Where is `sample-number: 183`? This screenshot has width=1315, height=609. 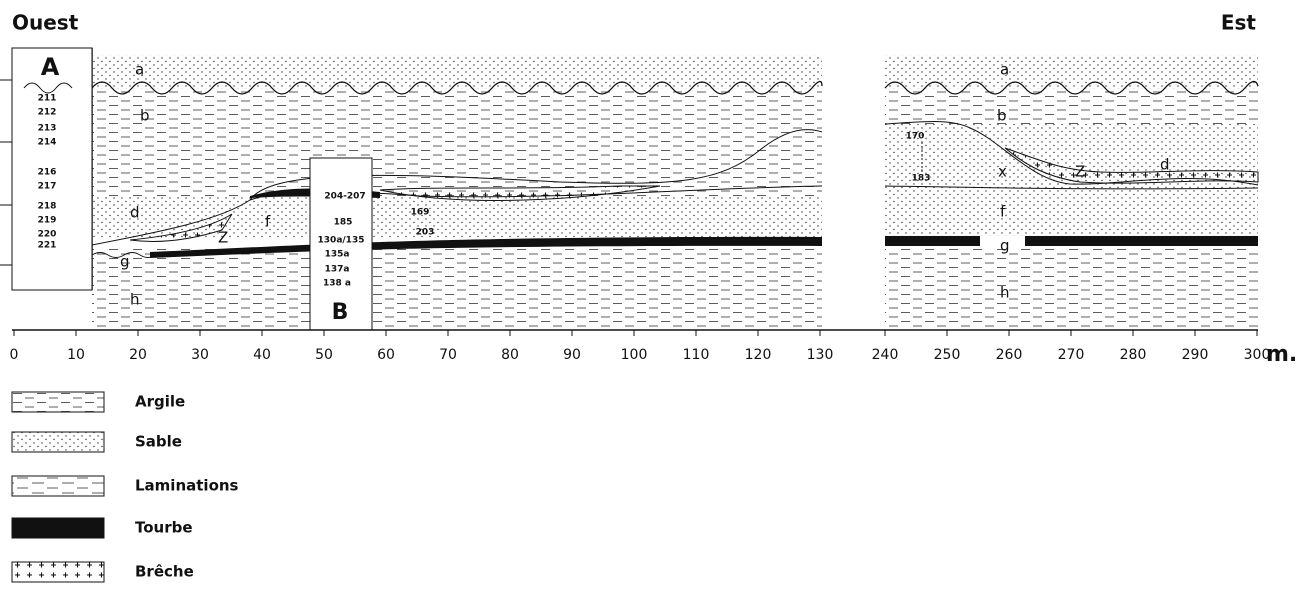
sample-number: 183 is located at coordinates (921, 179).